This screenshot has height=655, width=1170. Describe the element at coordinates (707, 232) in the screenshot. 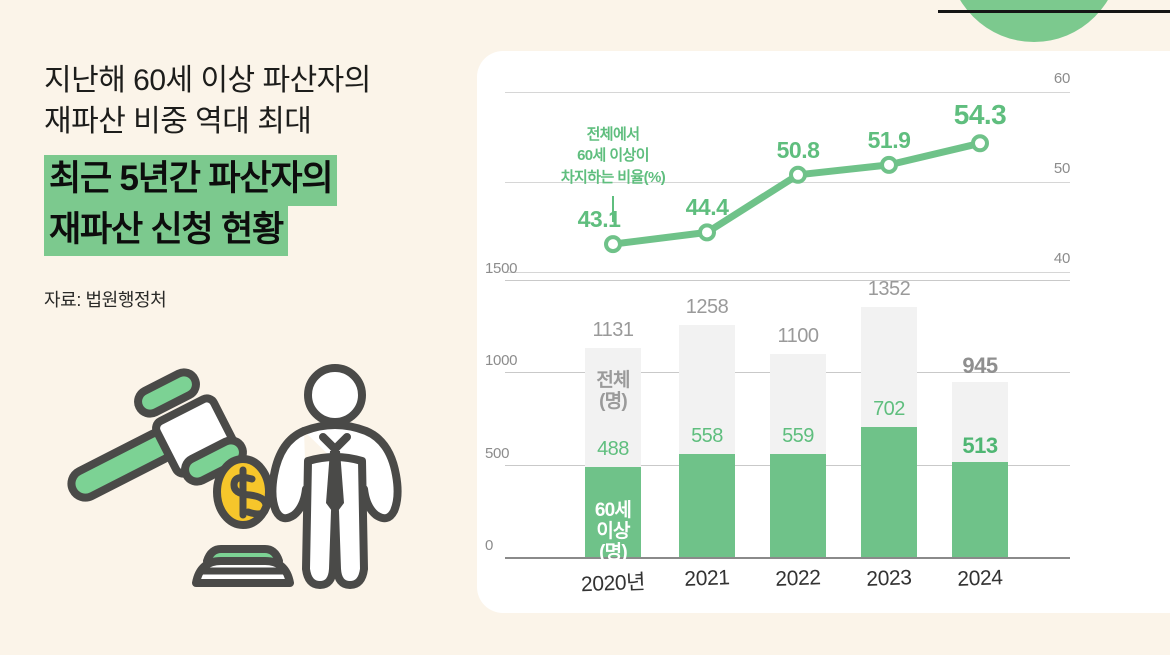

I see `ratio-marker-2021` at that location.